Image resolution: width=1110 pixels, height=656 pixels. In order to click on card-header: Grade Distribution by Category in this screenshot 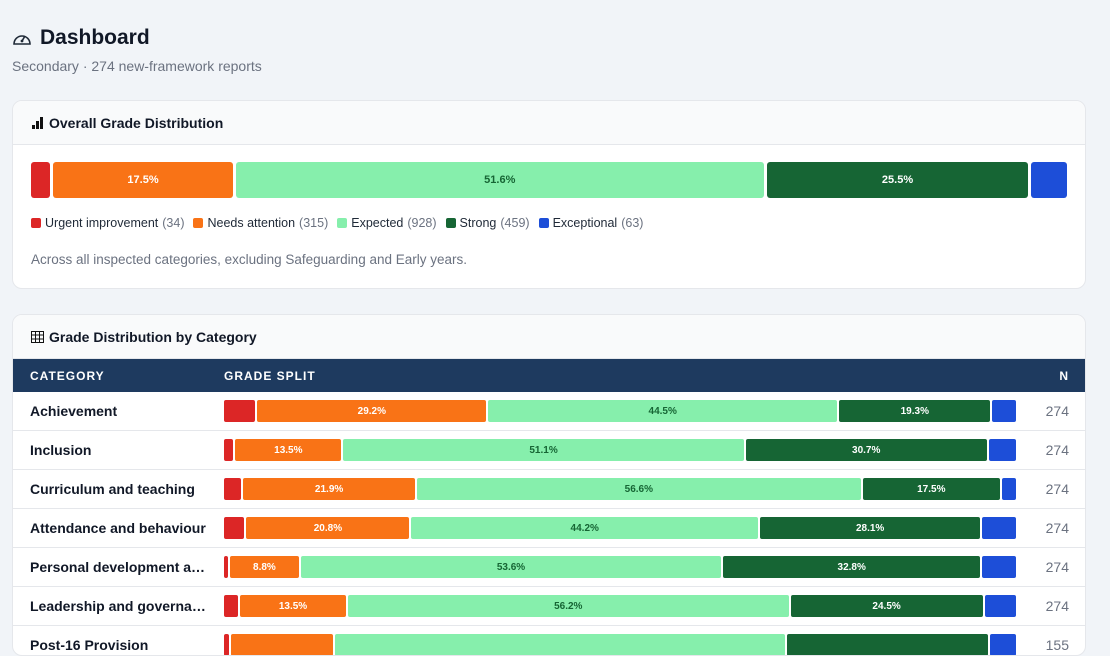, I will do `click(549, 337)`.